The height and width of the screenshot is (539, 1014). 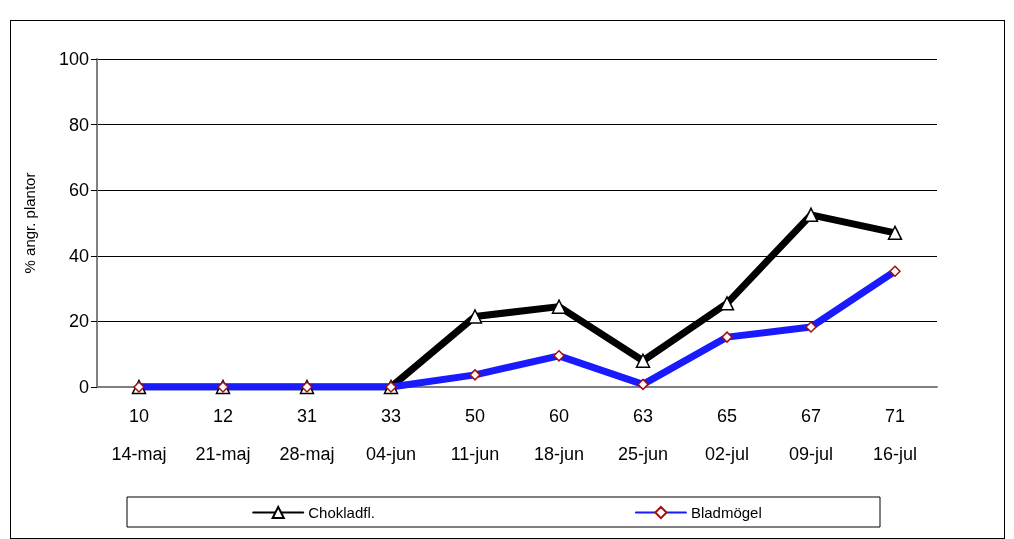 What do you see at coordinates (726, 512) in the screenshot?
I see `legend-label: Bladmögel` at bounding box center [726, 512].